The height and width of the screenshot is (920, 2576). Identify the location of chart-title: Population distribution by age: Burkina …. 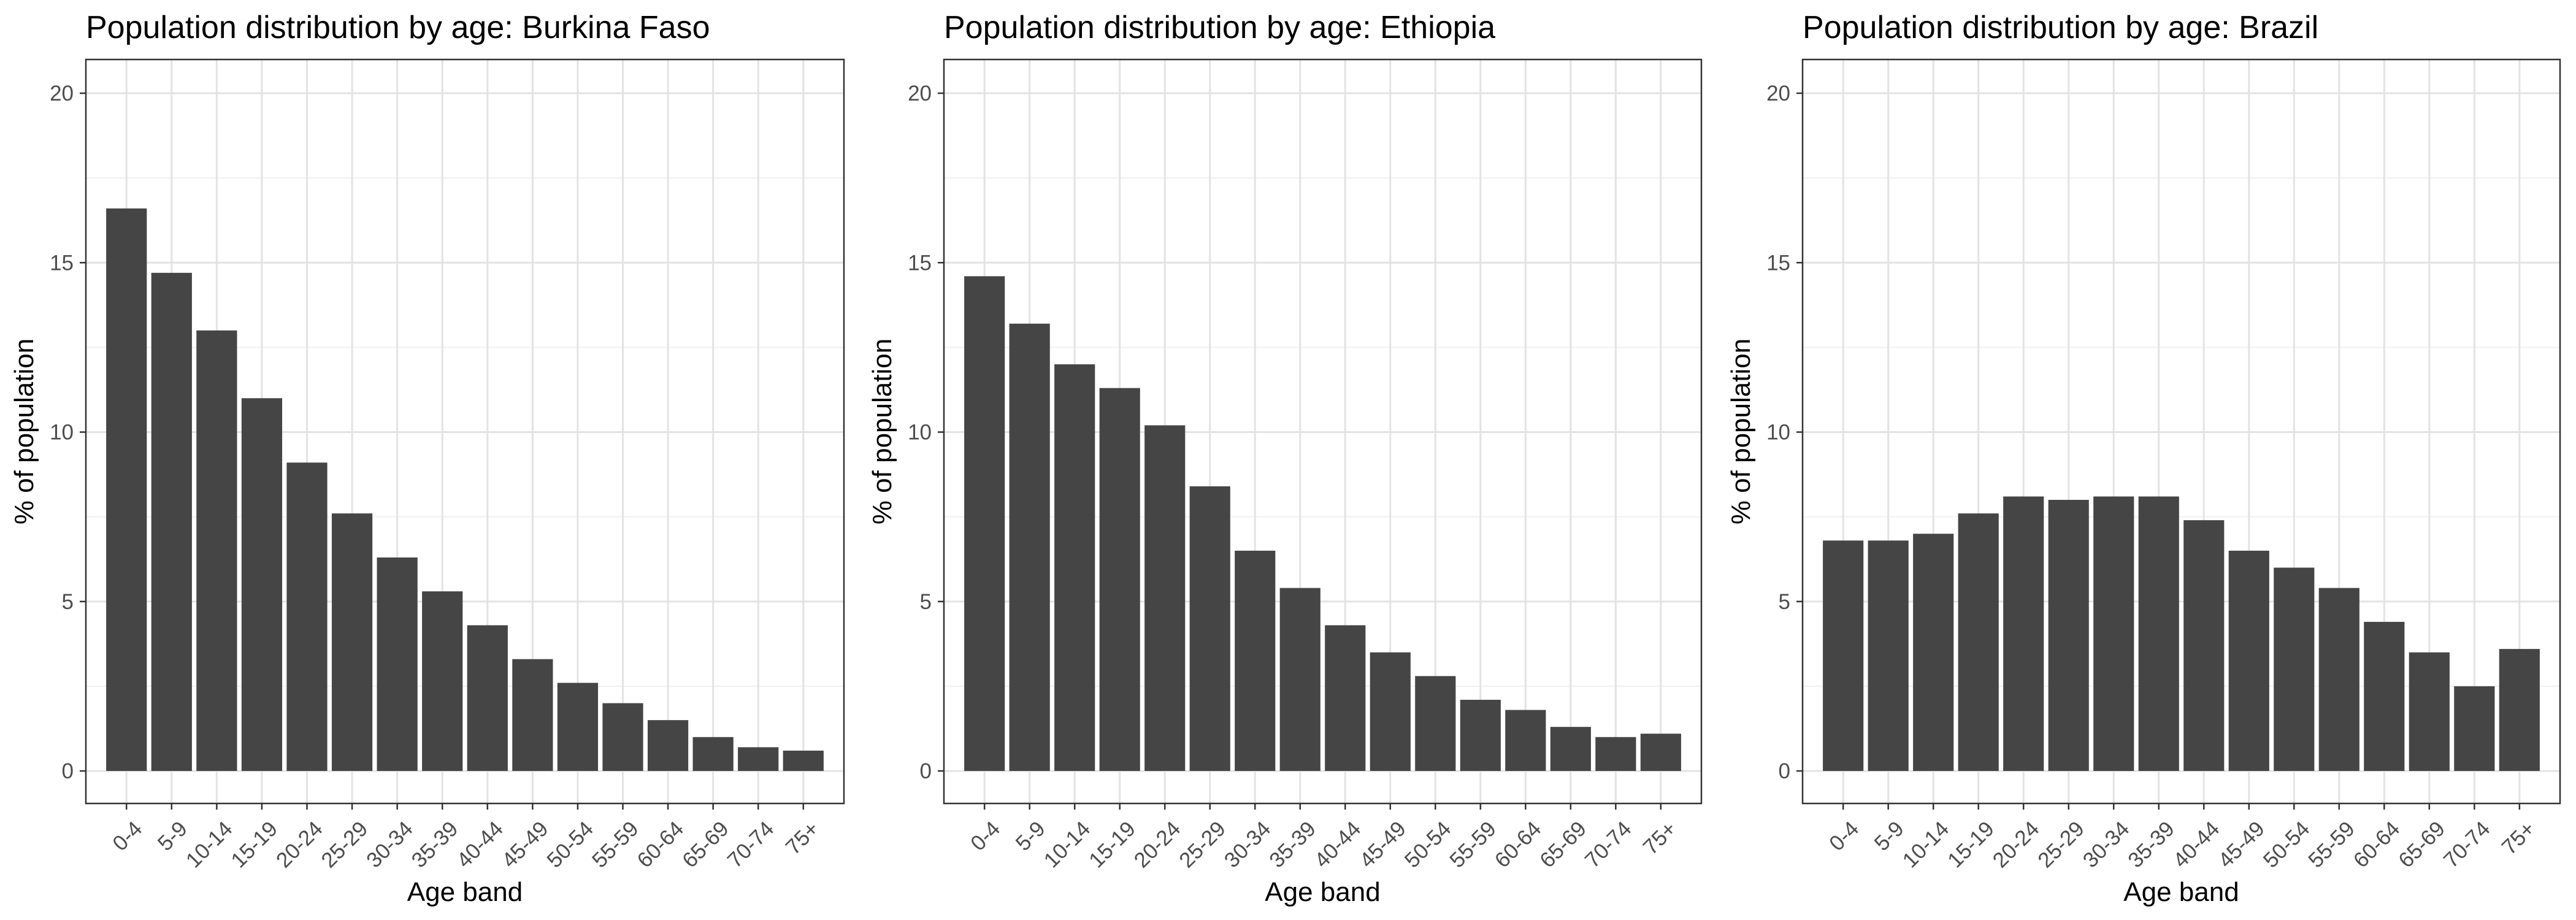
(398, 27).